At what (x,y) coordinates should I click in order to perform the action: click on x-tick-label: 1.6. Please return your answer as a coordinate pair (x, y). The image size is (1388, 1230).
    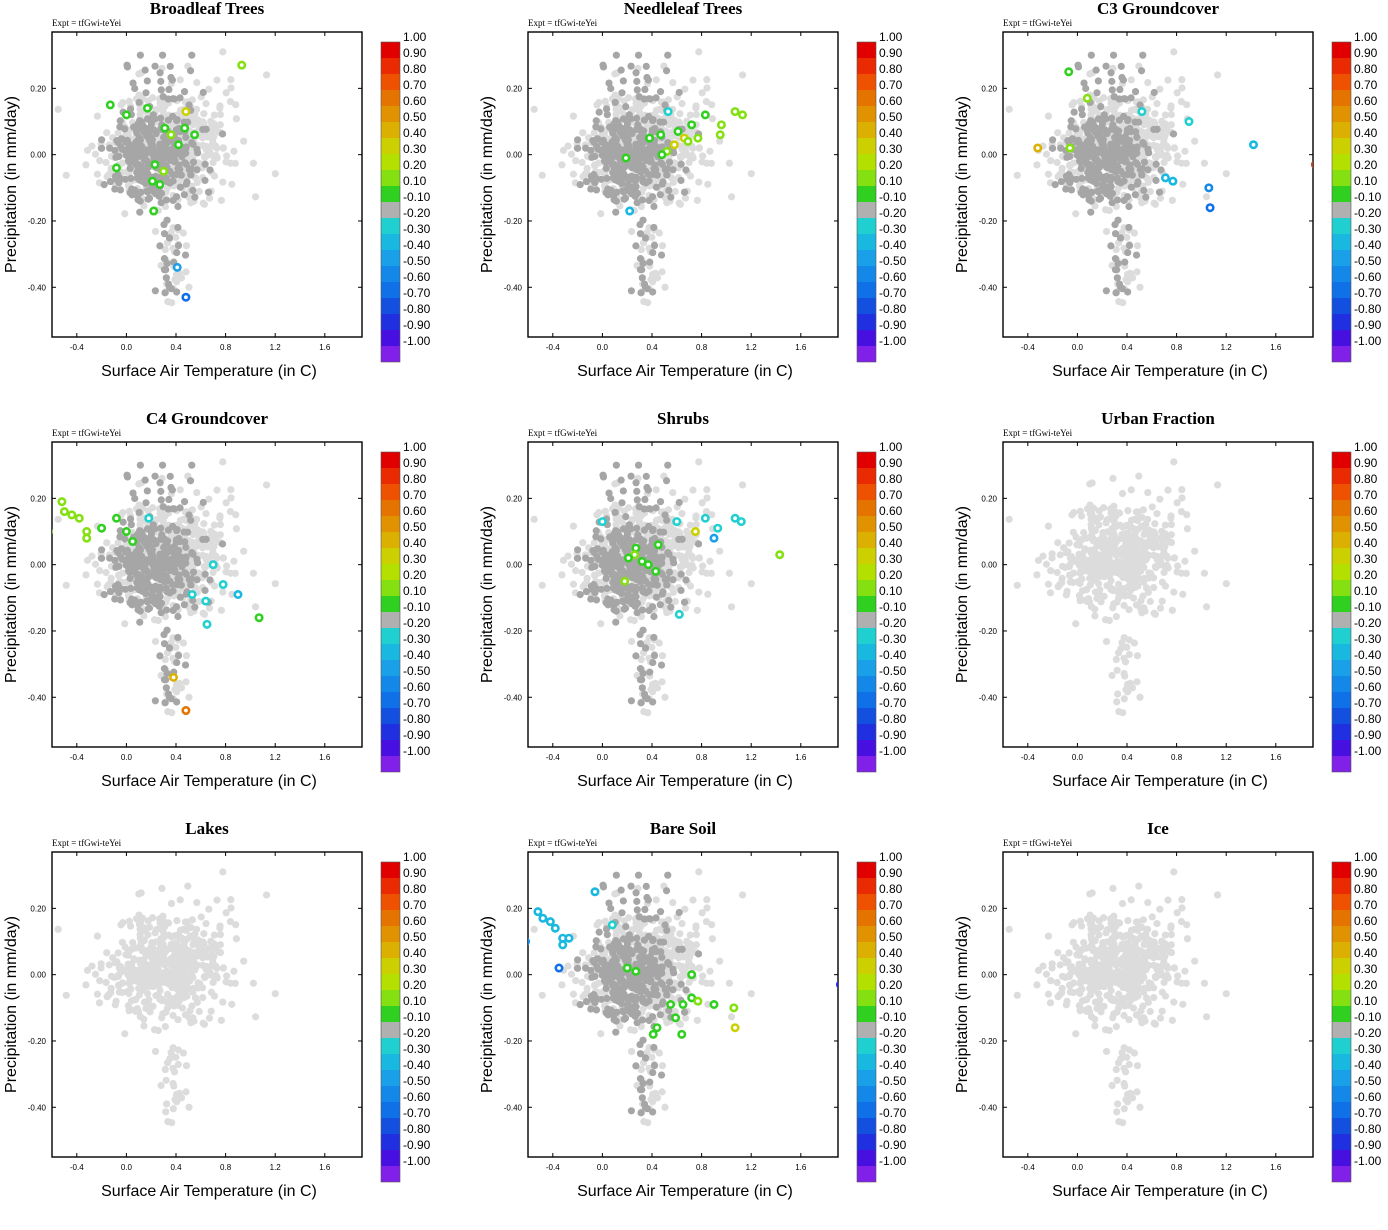
    Looking at the image, I should click on (325, 757).